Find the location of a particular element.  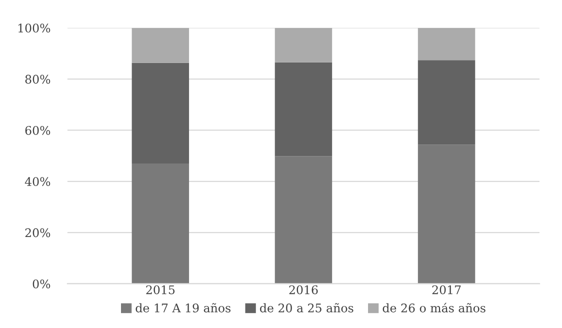

legend-label: de 20 a 25 años is located at coordinates (307, 307).